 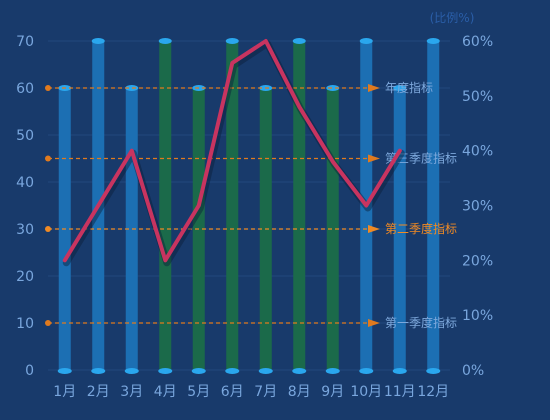 What do you see at coordinates (25, 183) in the screenshot?
I see `left-tick-label: 40` at bounding box center [25, 183].